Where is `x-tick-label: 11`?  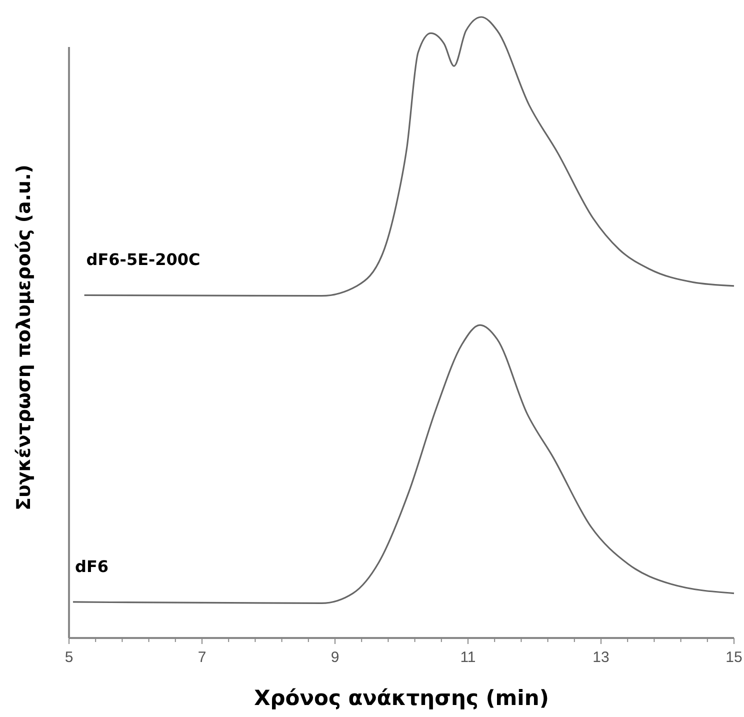 x-tick-label: 11 is located at coordinates (468, 657).